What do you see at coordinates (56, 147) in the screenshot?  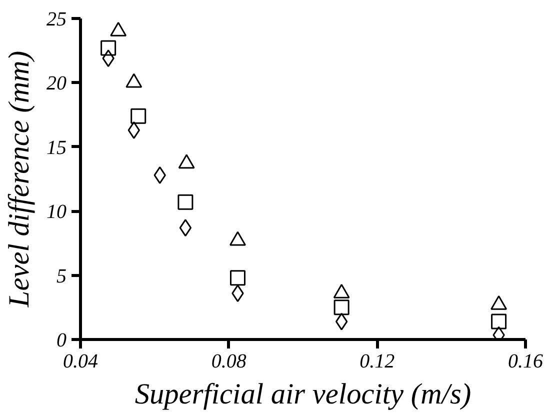 I see `y-tick-label: 15` at bounding box center [56, 147].